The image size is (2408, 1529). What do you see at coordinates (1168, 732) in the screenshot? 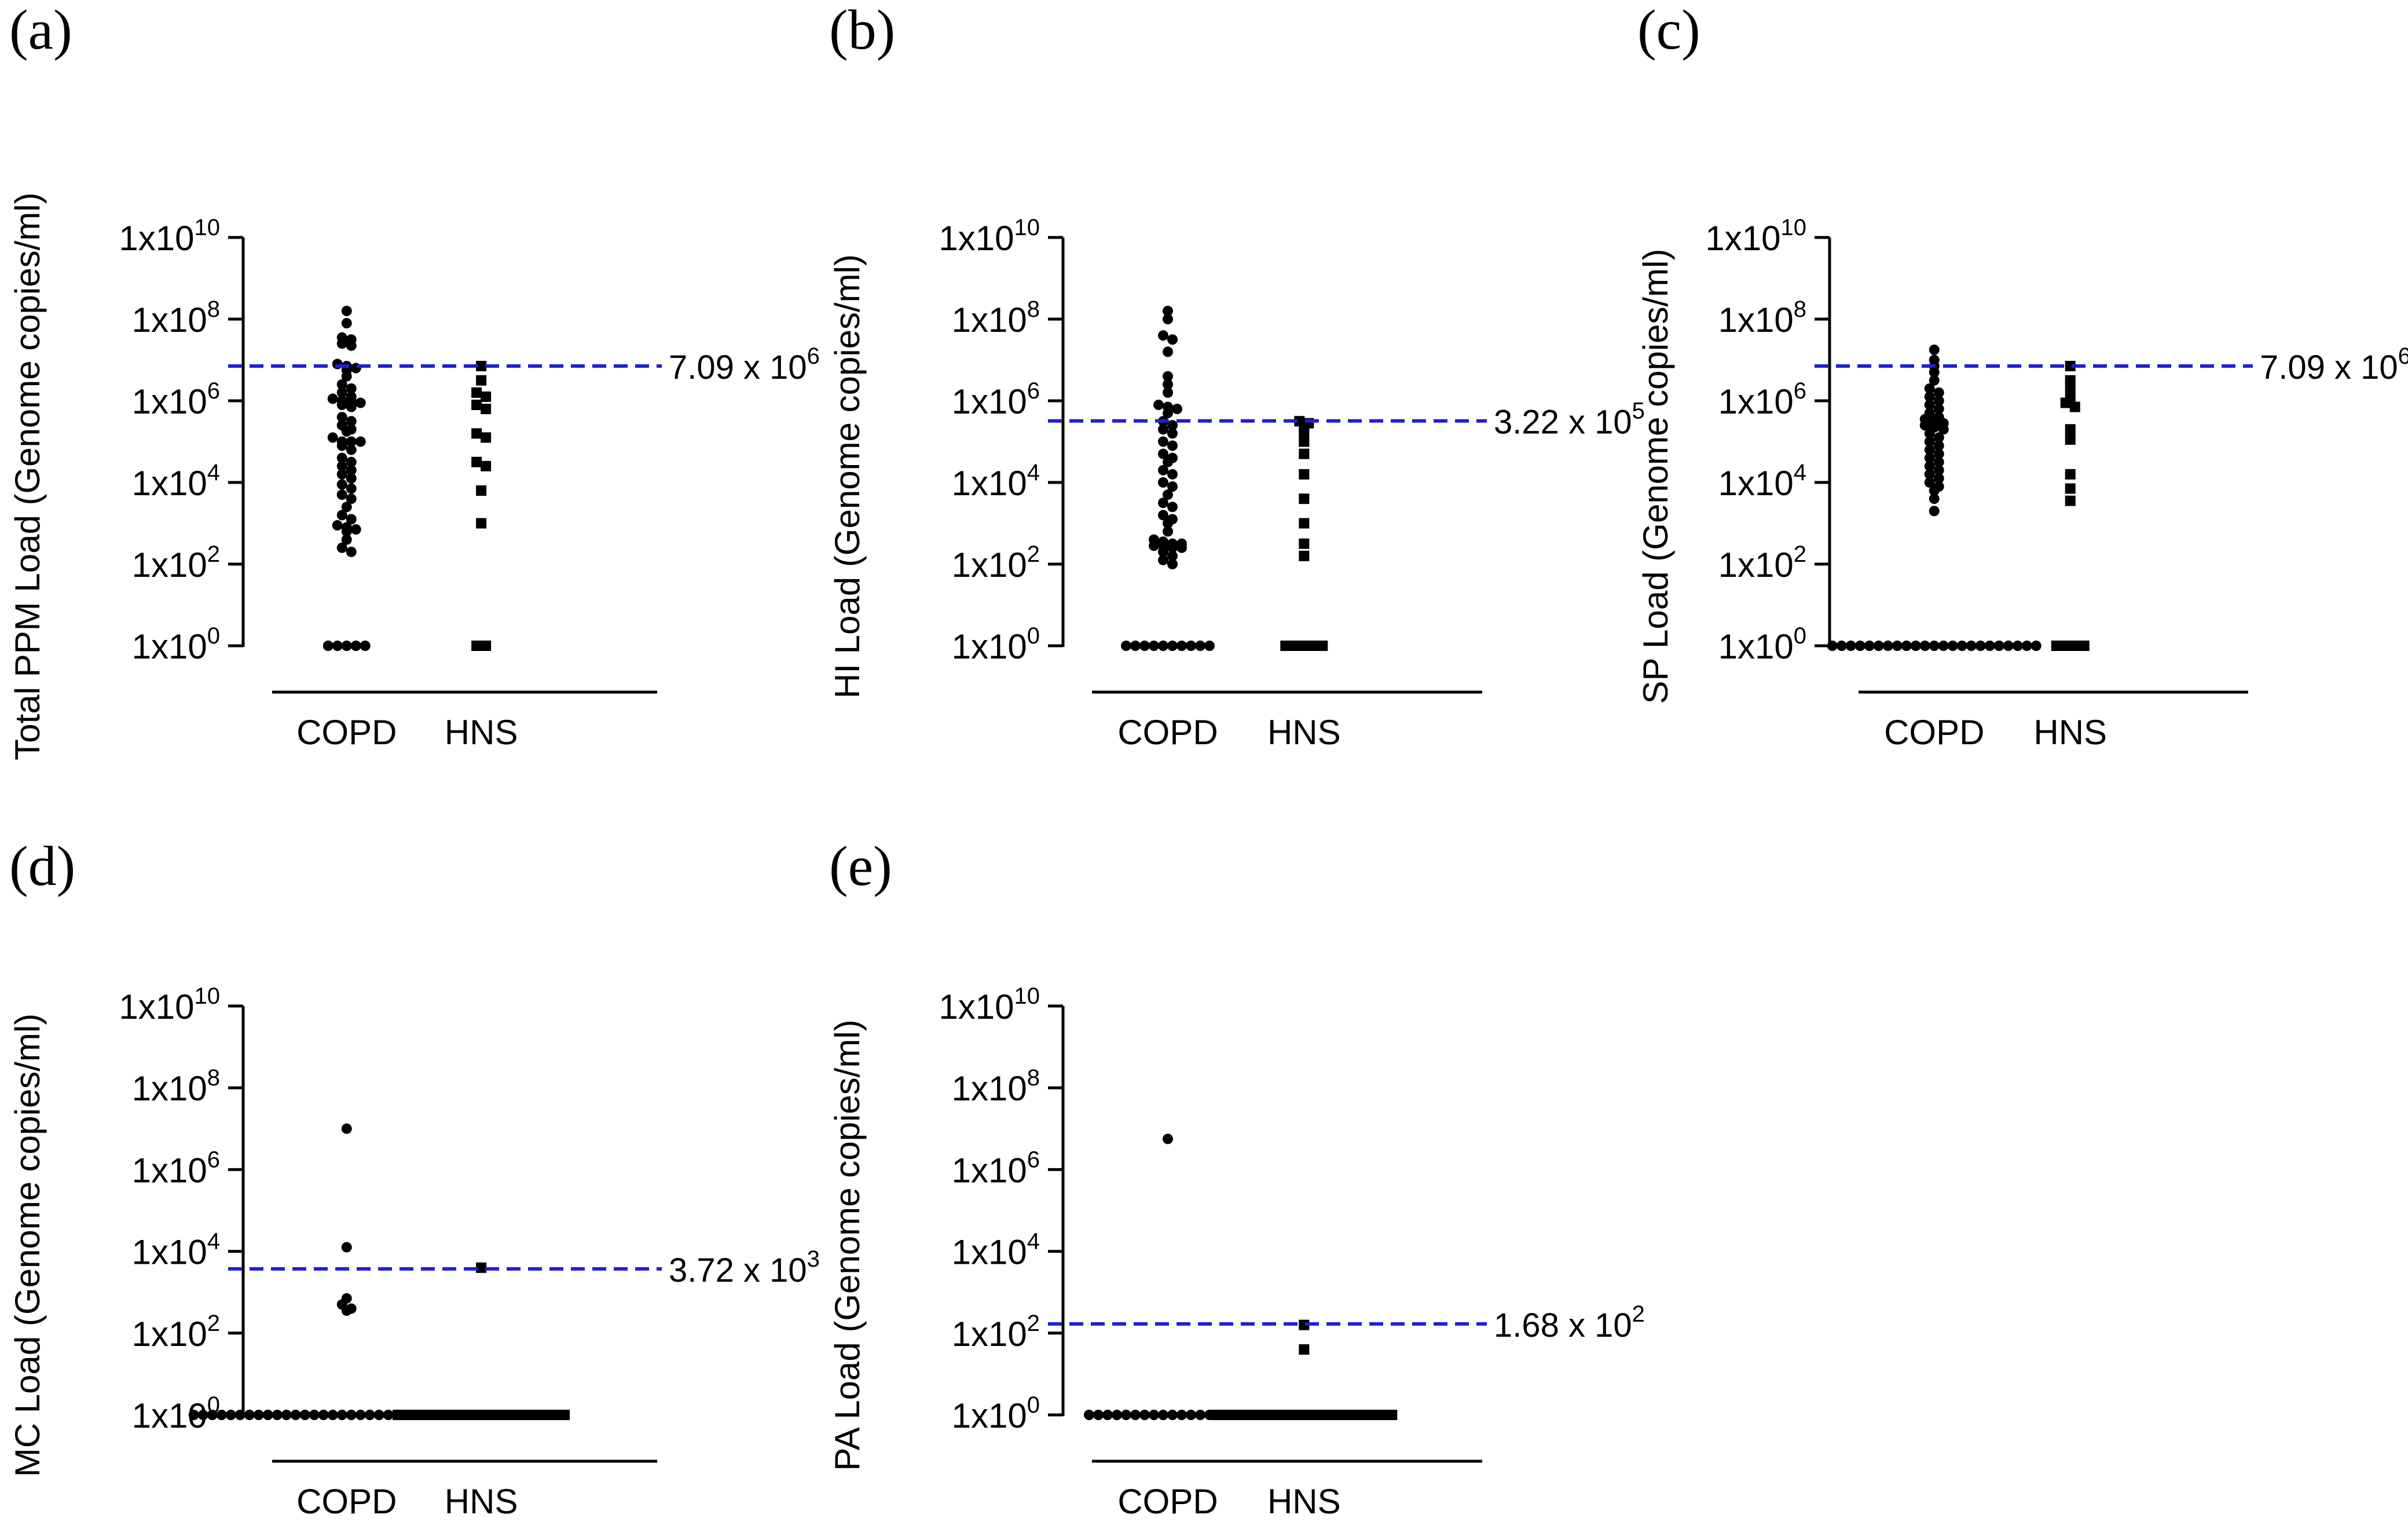
I see `x-category-label: COPD` at bounding box center [1168, 732].